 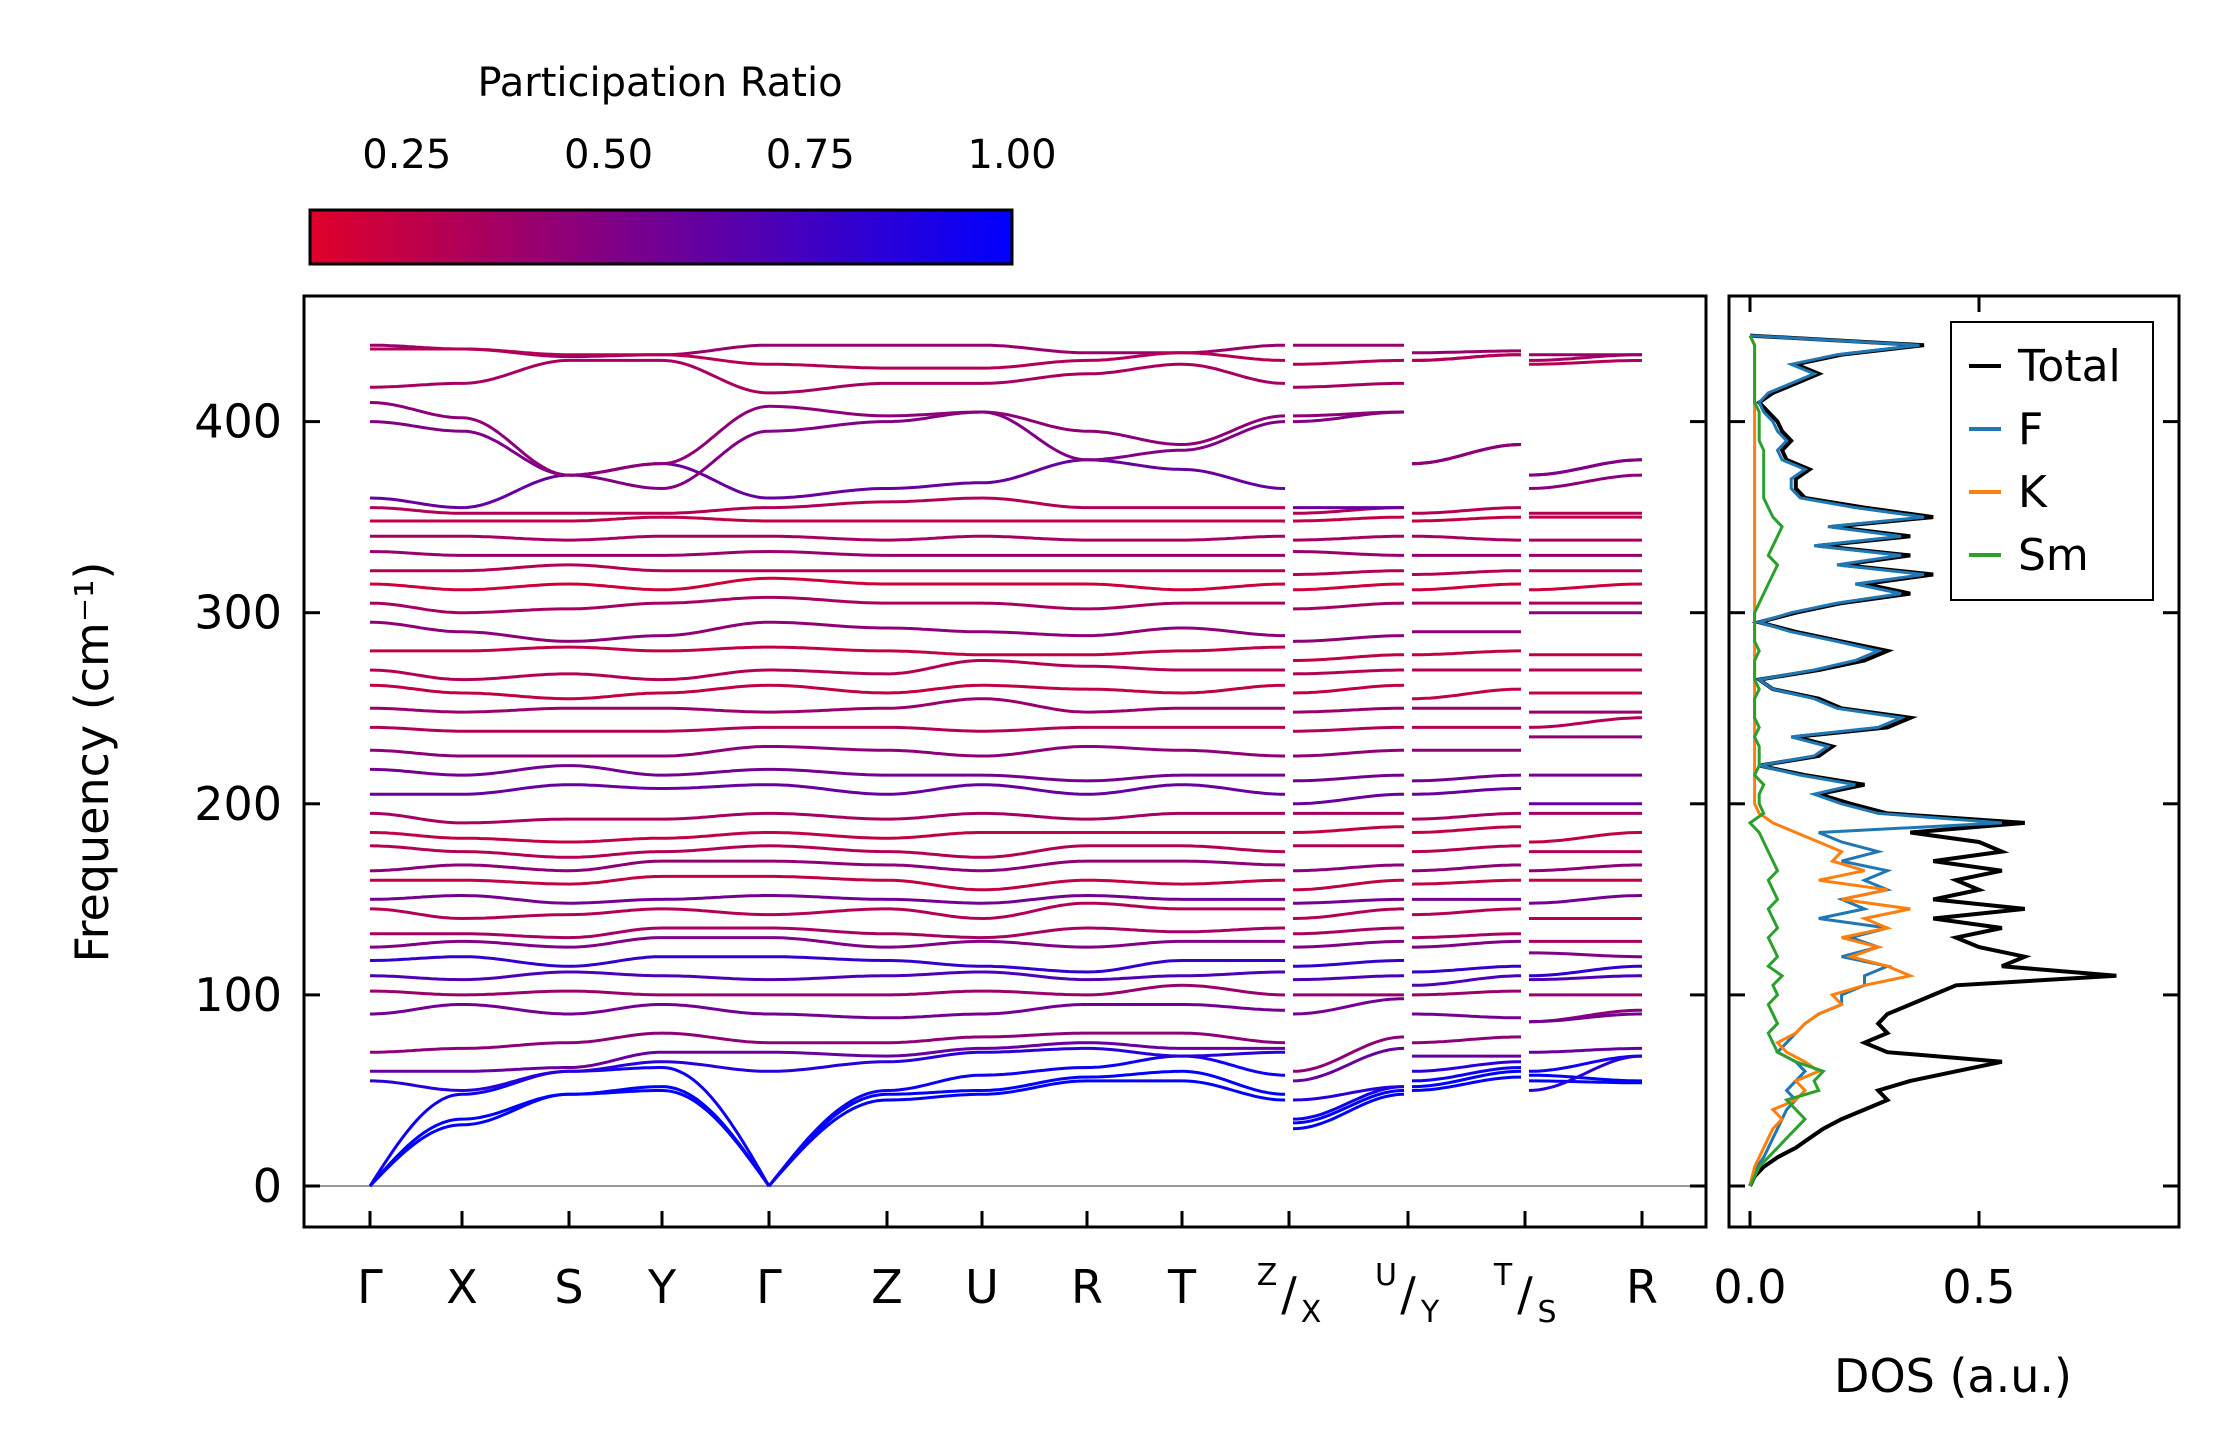 I want to click on dos-lines, so click(x=1932, y=760).